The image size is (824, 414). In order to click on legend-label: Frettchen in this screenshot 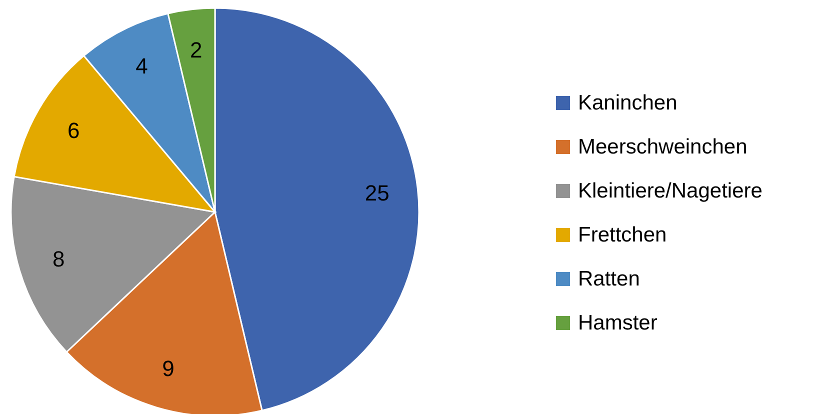, I will do `click(622, 235)`.